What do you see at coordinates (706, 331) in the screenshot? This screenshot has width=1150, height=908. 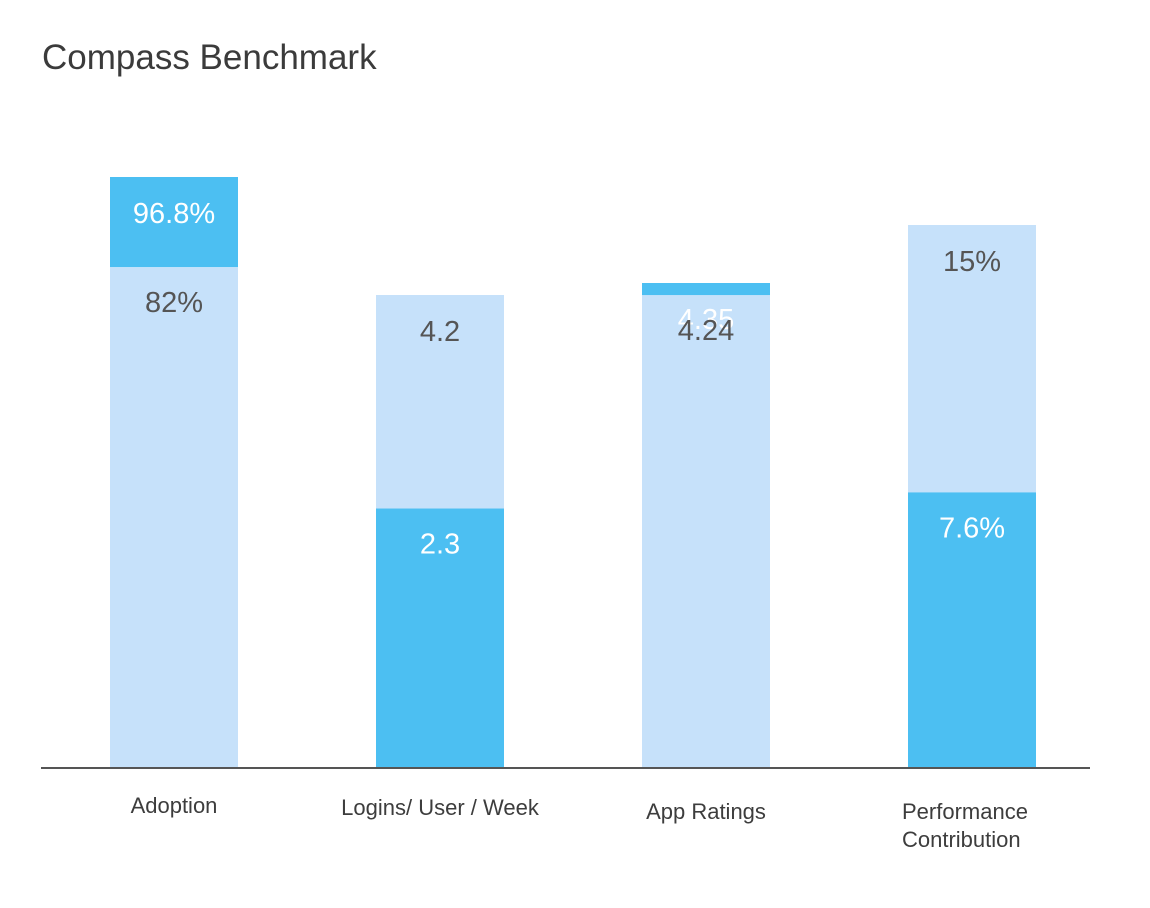 I see `data-label-lower: 4.24` at bounding box center [706, 331].